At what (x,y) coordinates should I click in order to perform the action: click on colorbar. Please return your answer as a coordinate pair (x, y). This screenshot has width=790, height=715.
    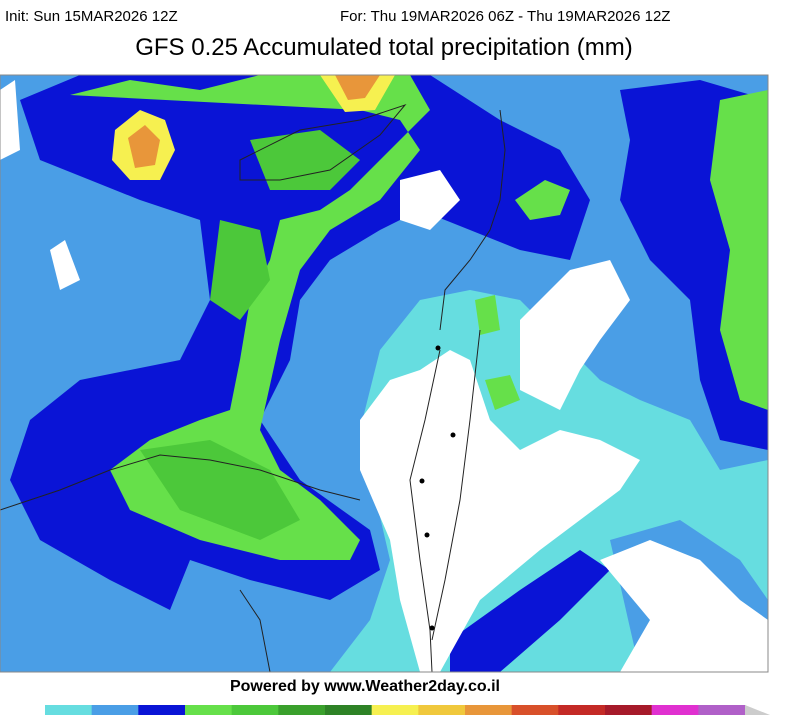
    Looking at the image, I should click on (407, 710).